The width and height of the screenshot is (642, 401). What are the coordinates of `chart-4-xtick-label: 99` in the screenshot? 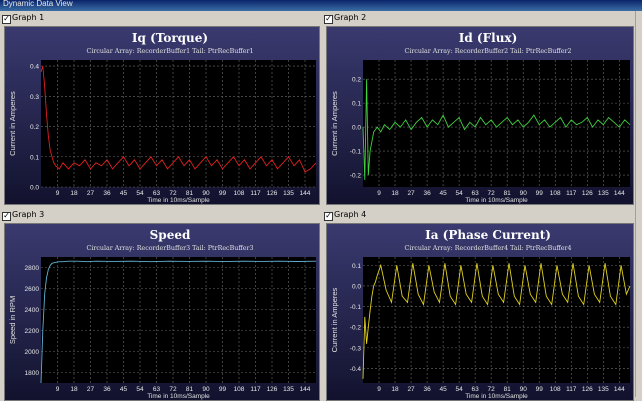 It's located at (540, 389).